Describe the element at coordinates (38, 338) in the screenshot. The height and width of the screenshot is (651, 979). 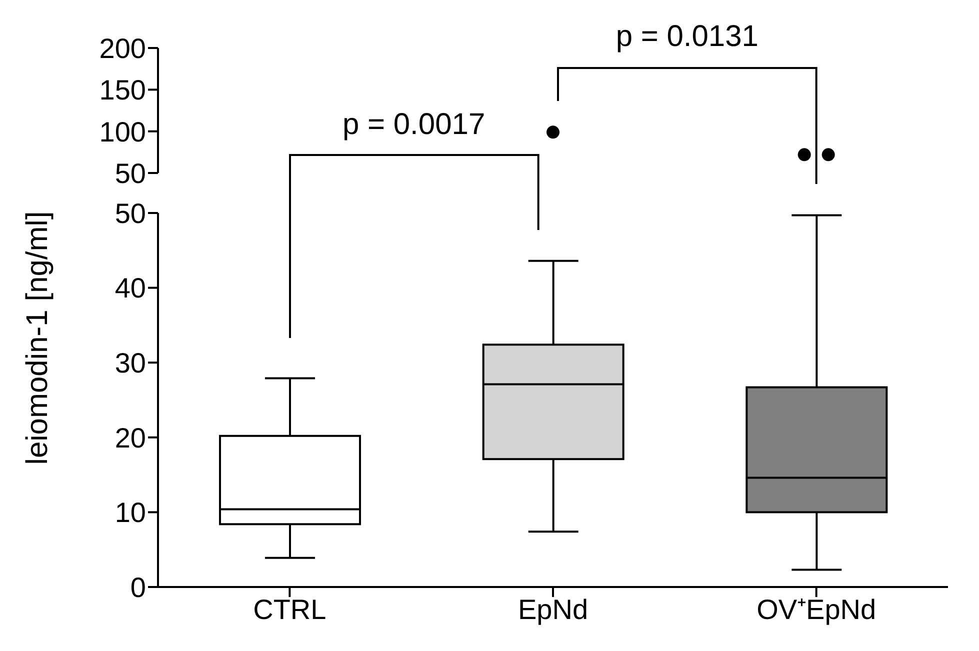
I see `y-axis-title: leiomodin-1 [ng/ml]` at that location.